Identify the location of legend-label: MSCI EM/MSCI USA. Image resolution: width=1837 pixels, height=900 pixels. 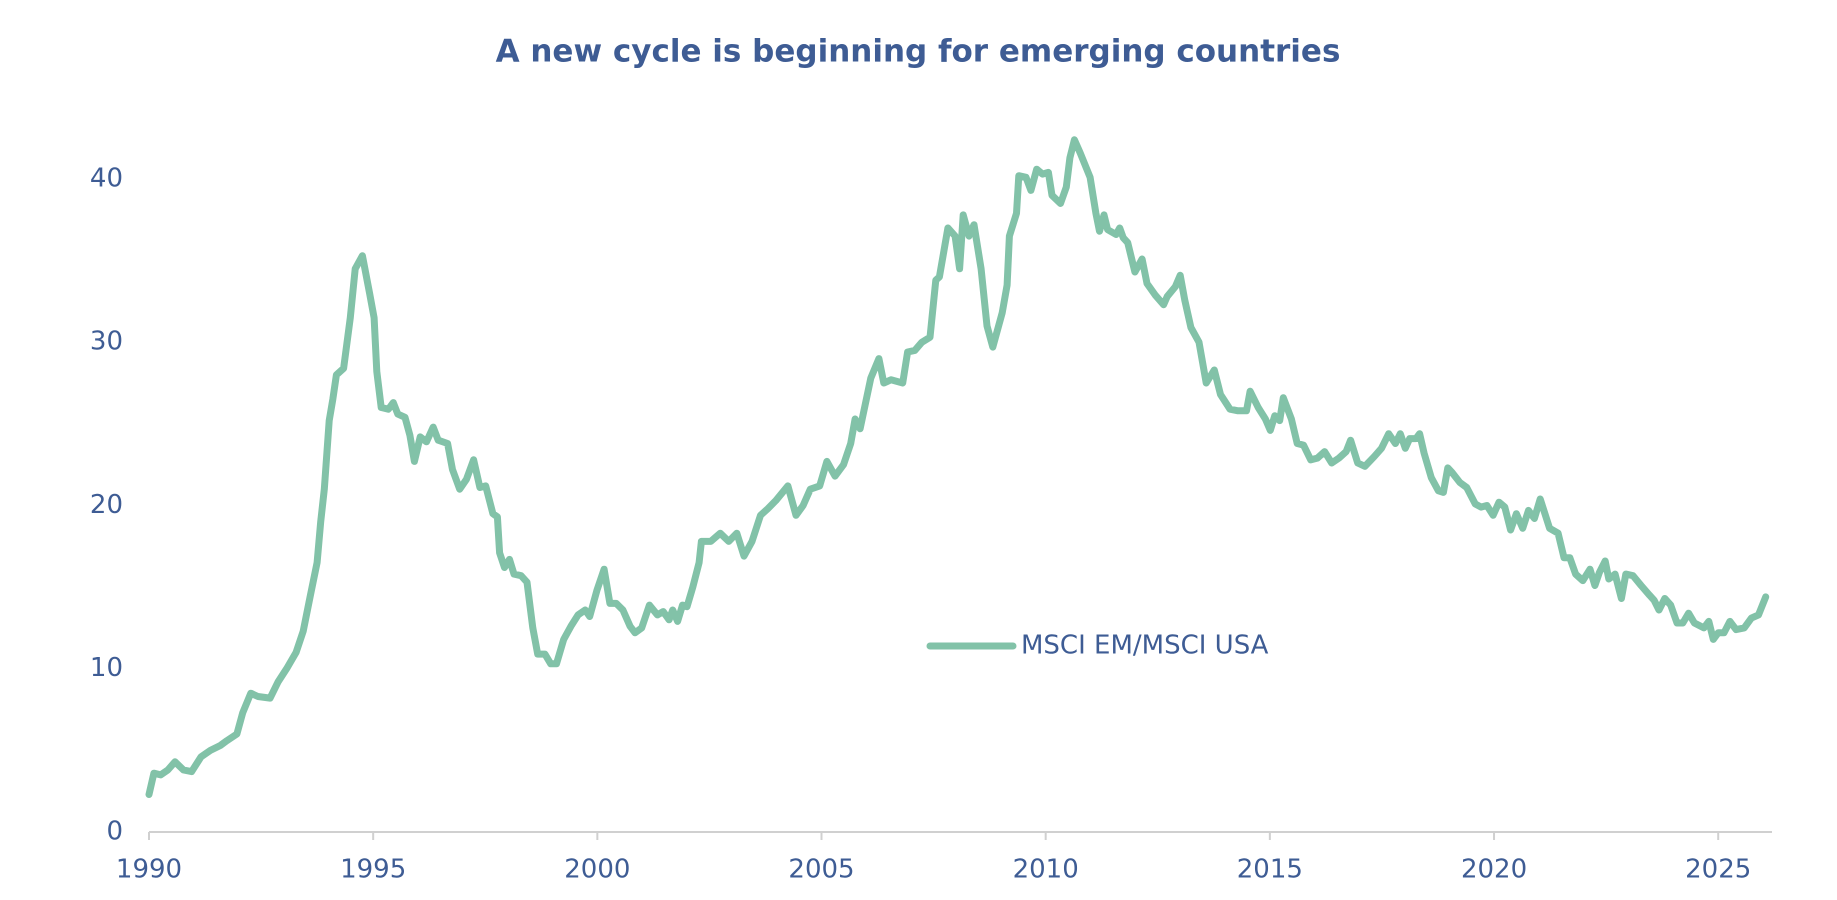
(1145, 646).